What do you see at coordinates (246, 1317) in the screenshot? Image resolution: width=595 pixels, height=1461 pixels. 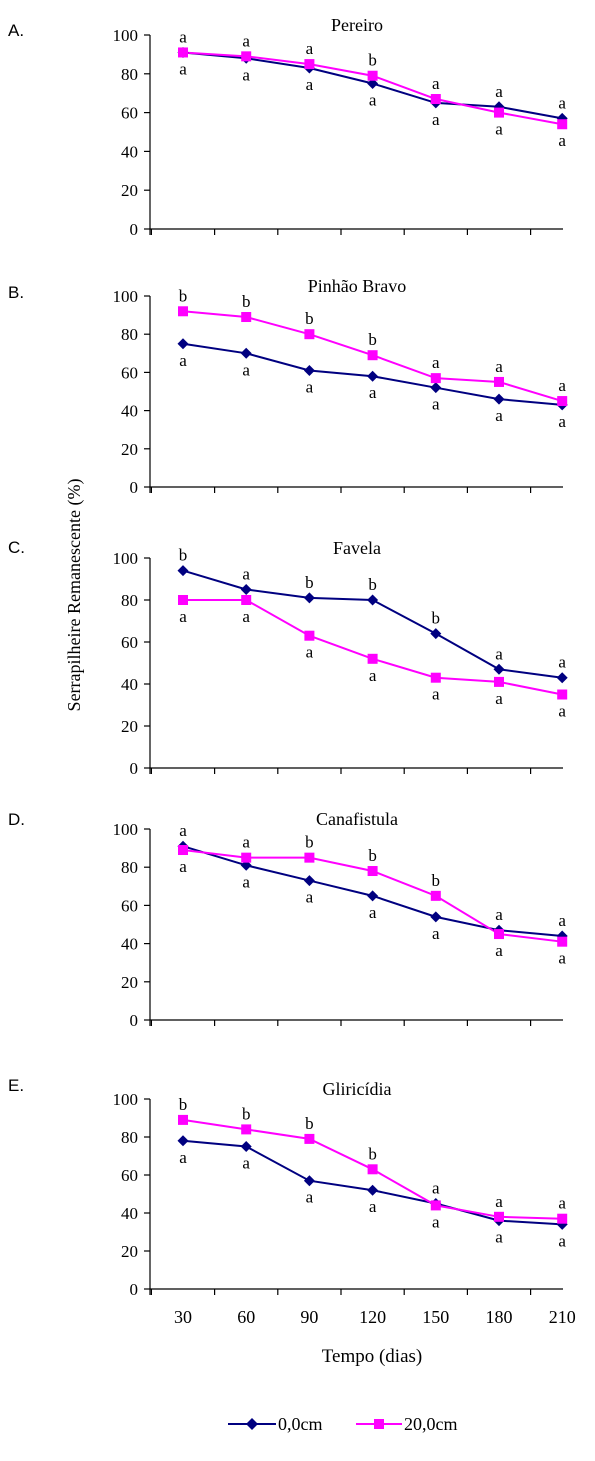 I see `x-tick-label: 60` at bounding box center [246, 1317].